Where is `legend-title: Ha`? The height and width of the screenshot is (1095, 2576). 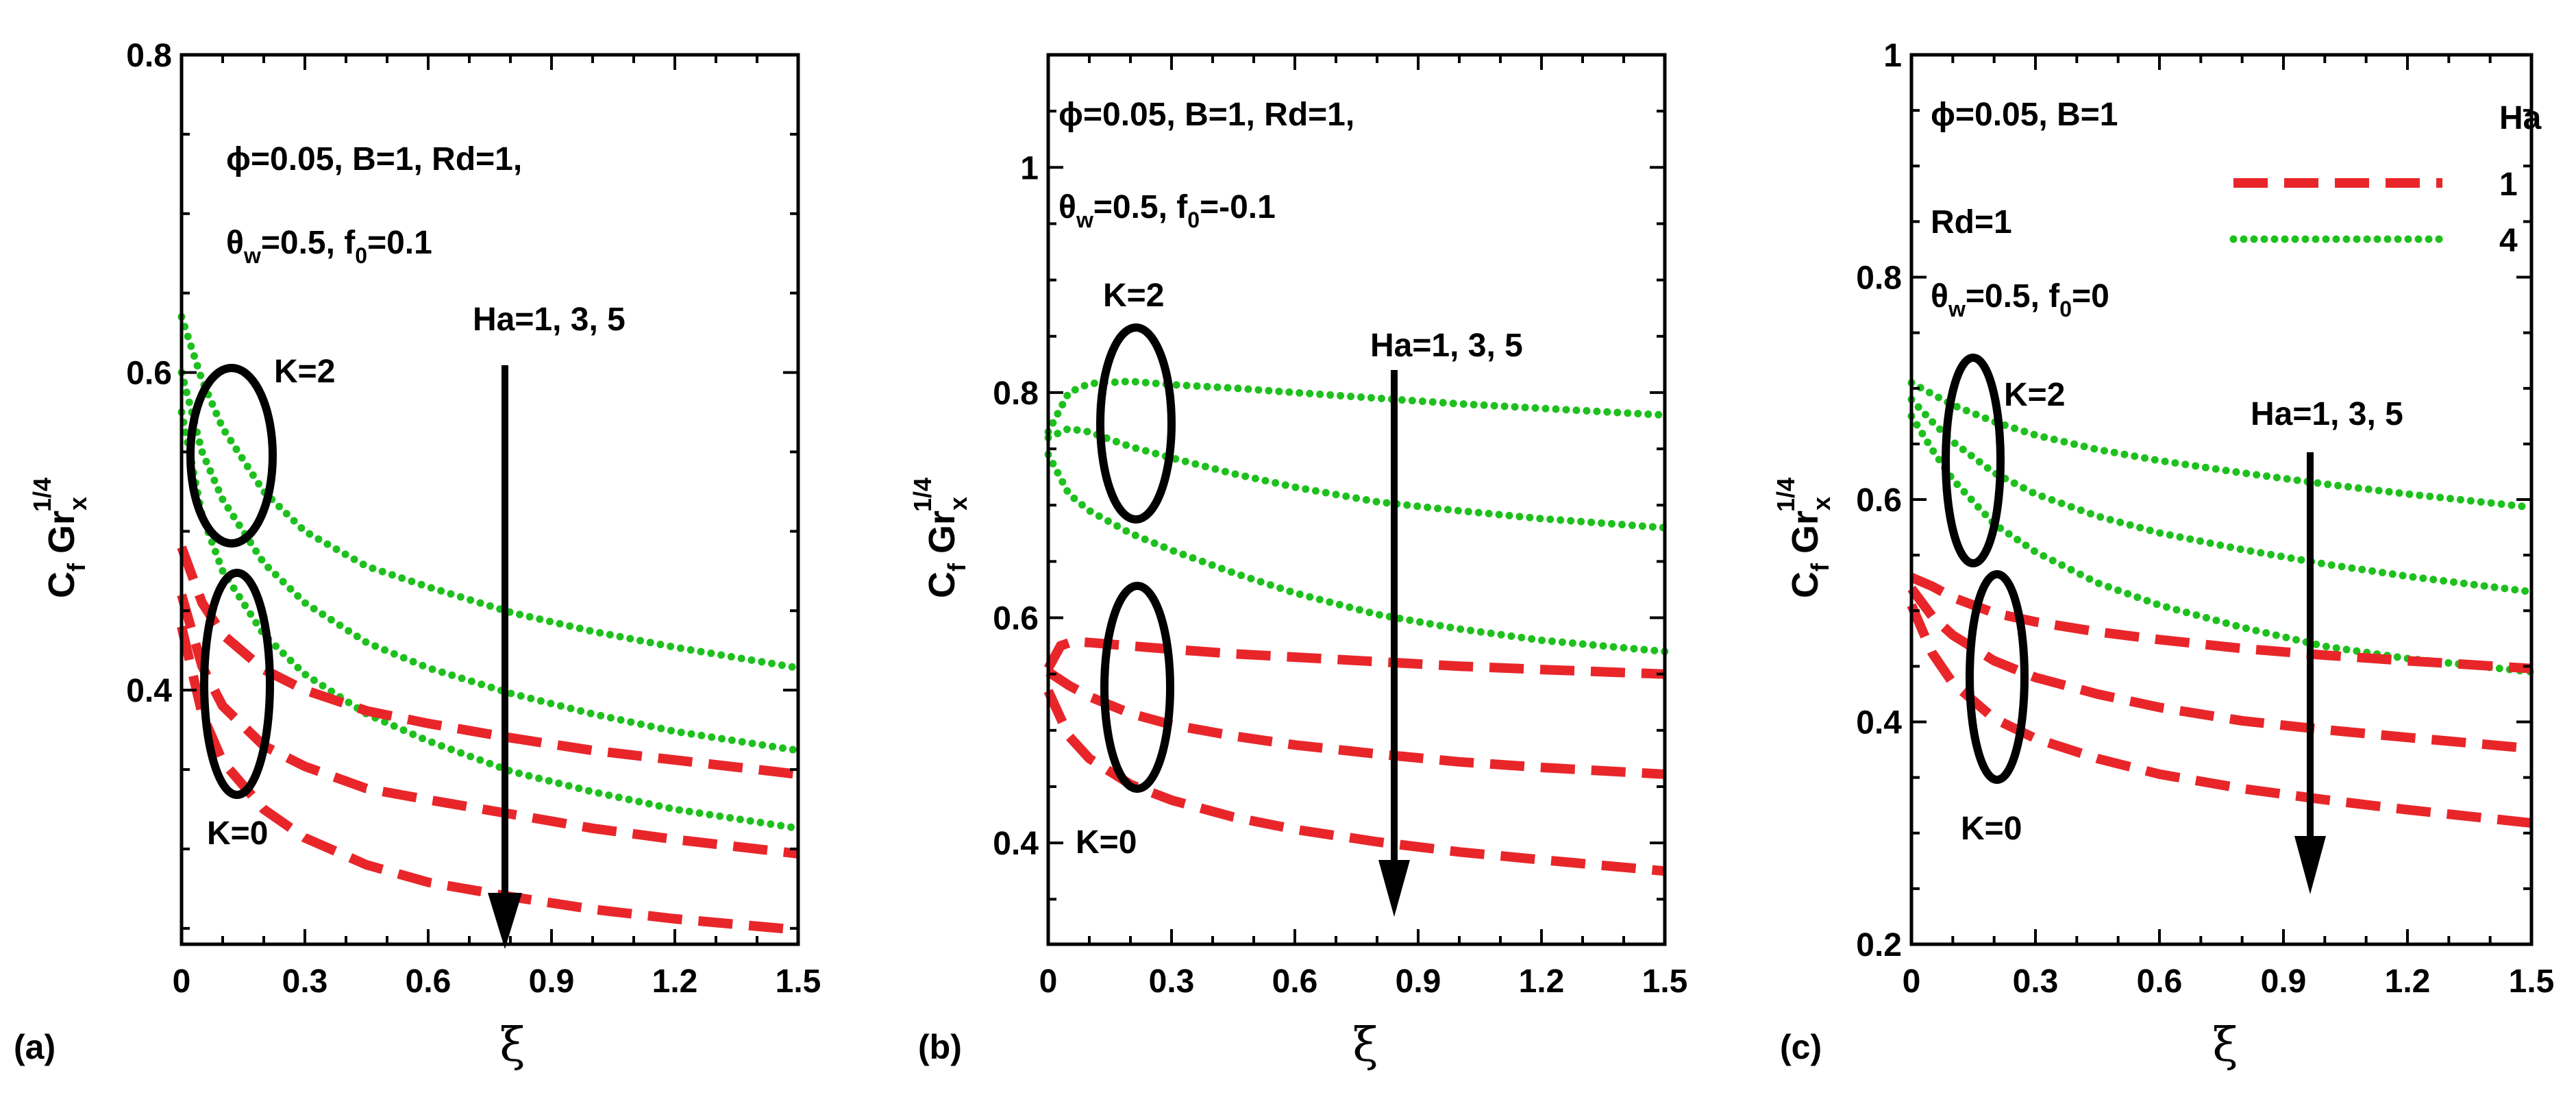
legend-title: Ha is located at coordinates (2520, 118).